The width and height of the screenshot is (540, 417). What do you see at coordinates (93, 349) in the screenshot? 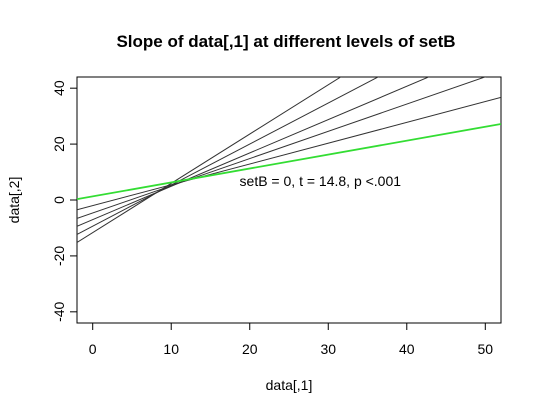
I see `x-tick-label: 0` at bounding box center [93, 349].